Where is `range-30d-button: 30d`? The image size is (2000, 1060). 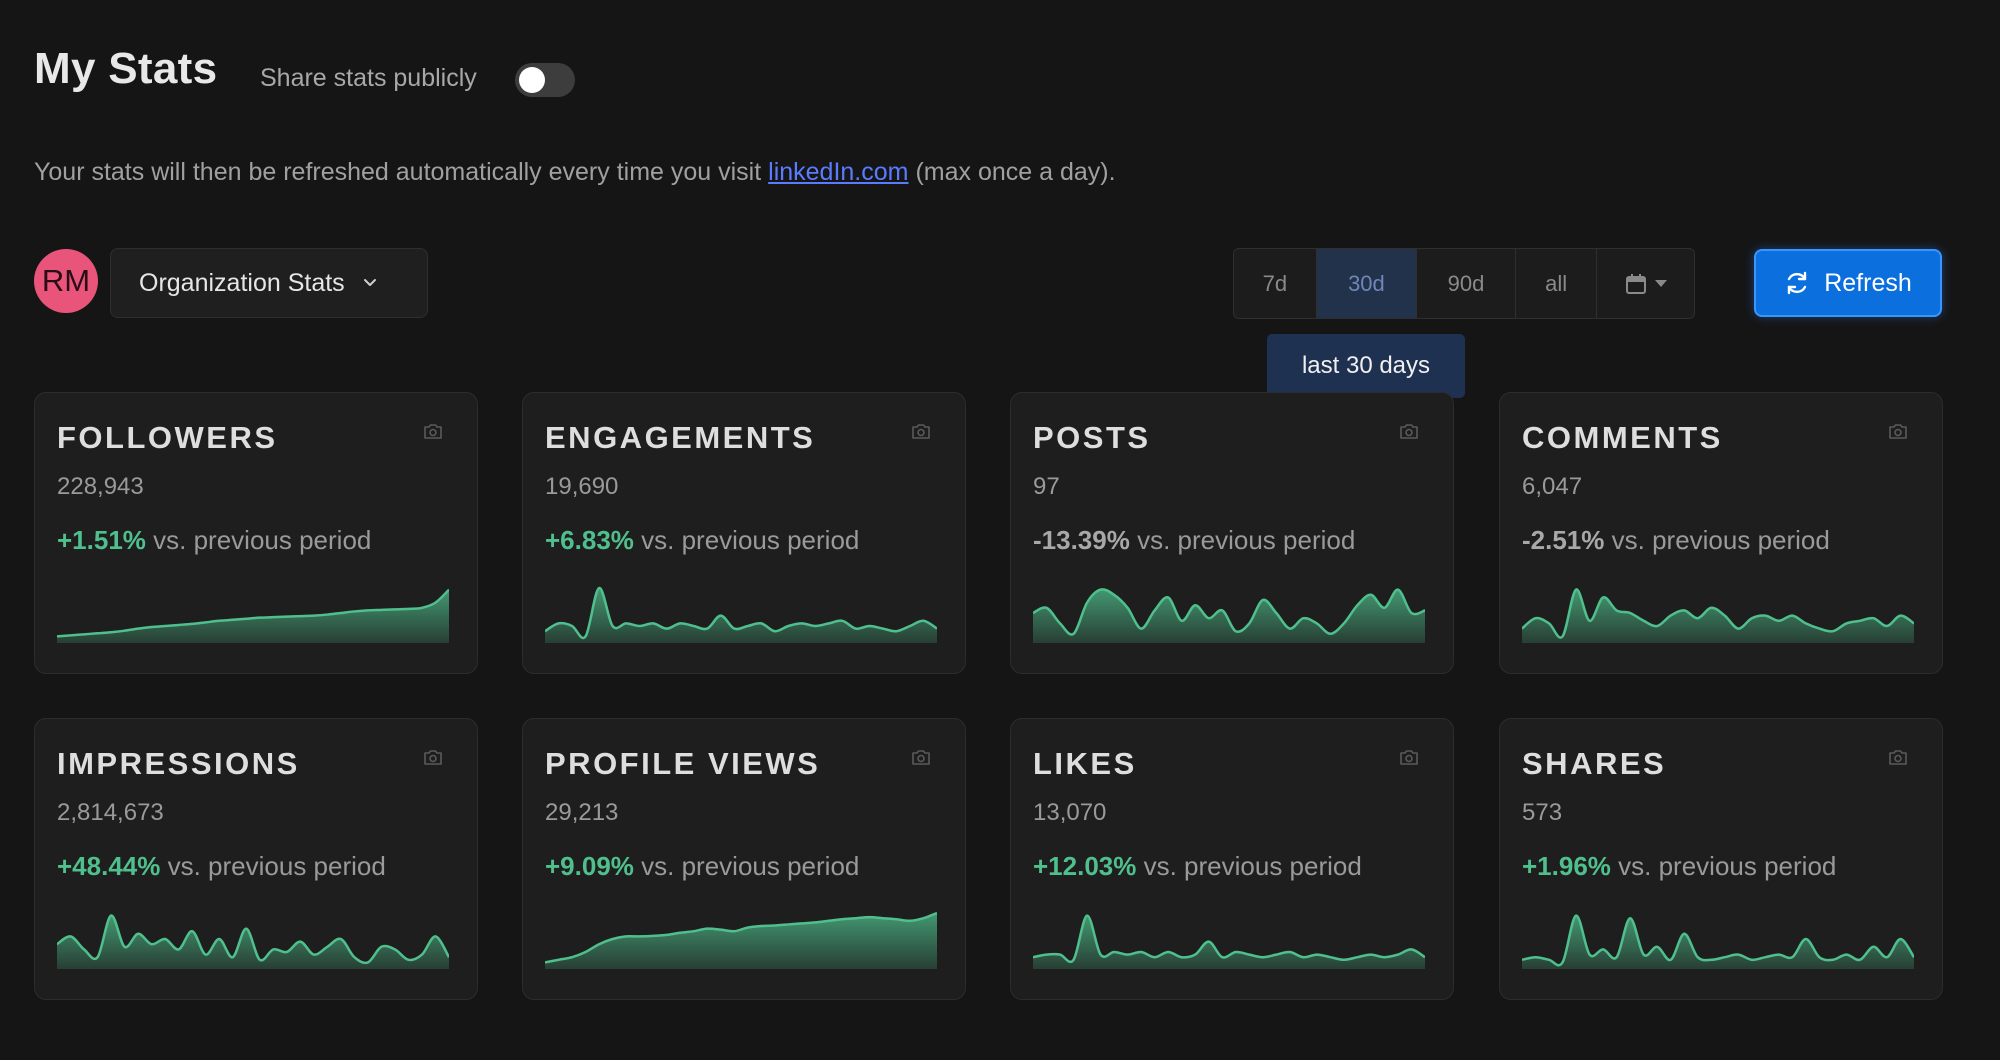 range-30d-button: 30d is located at coordinates (1367, 283).